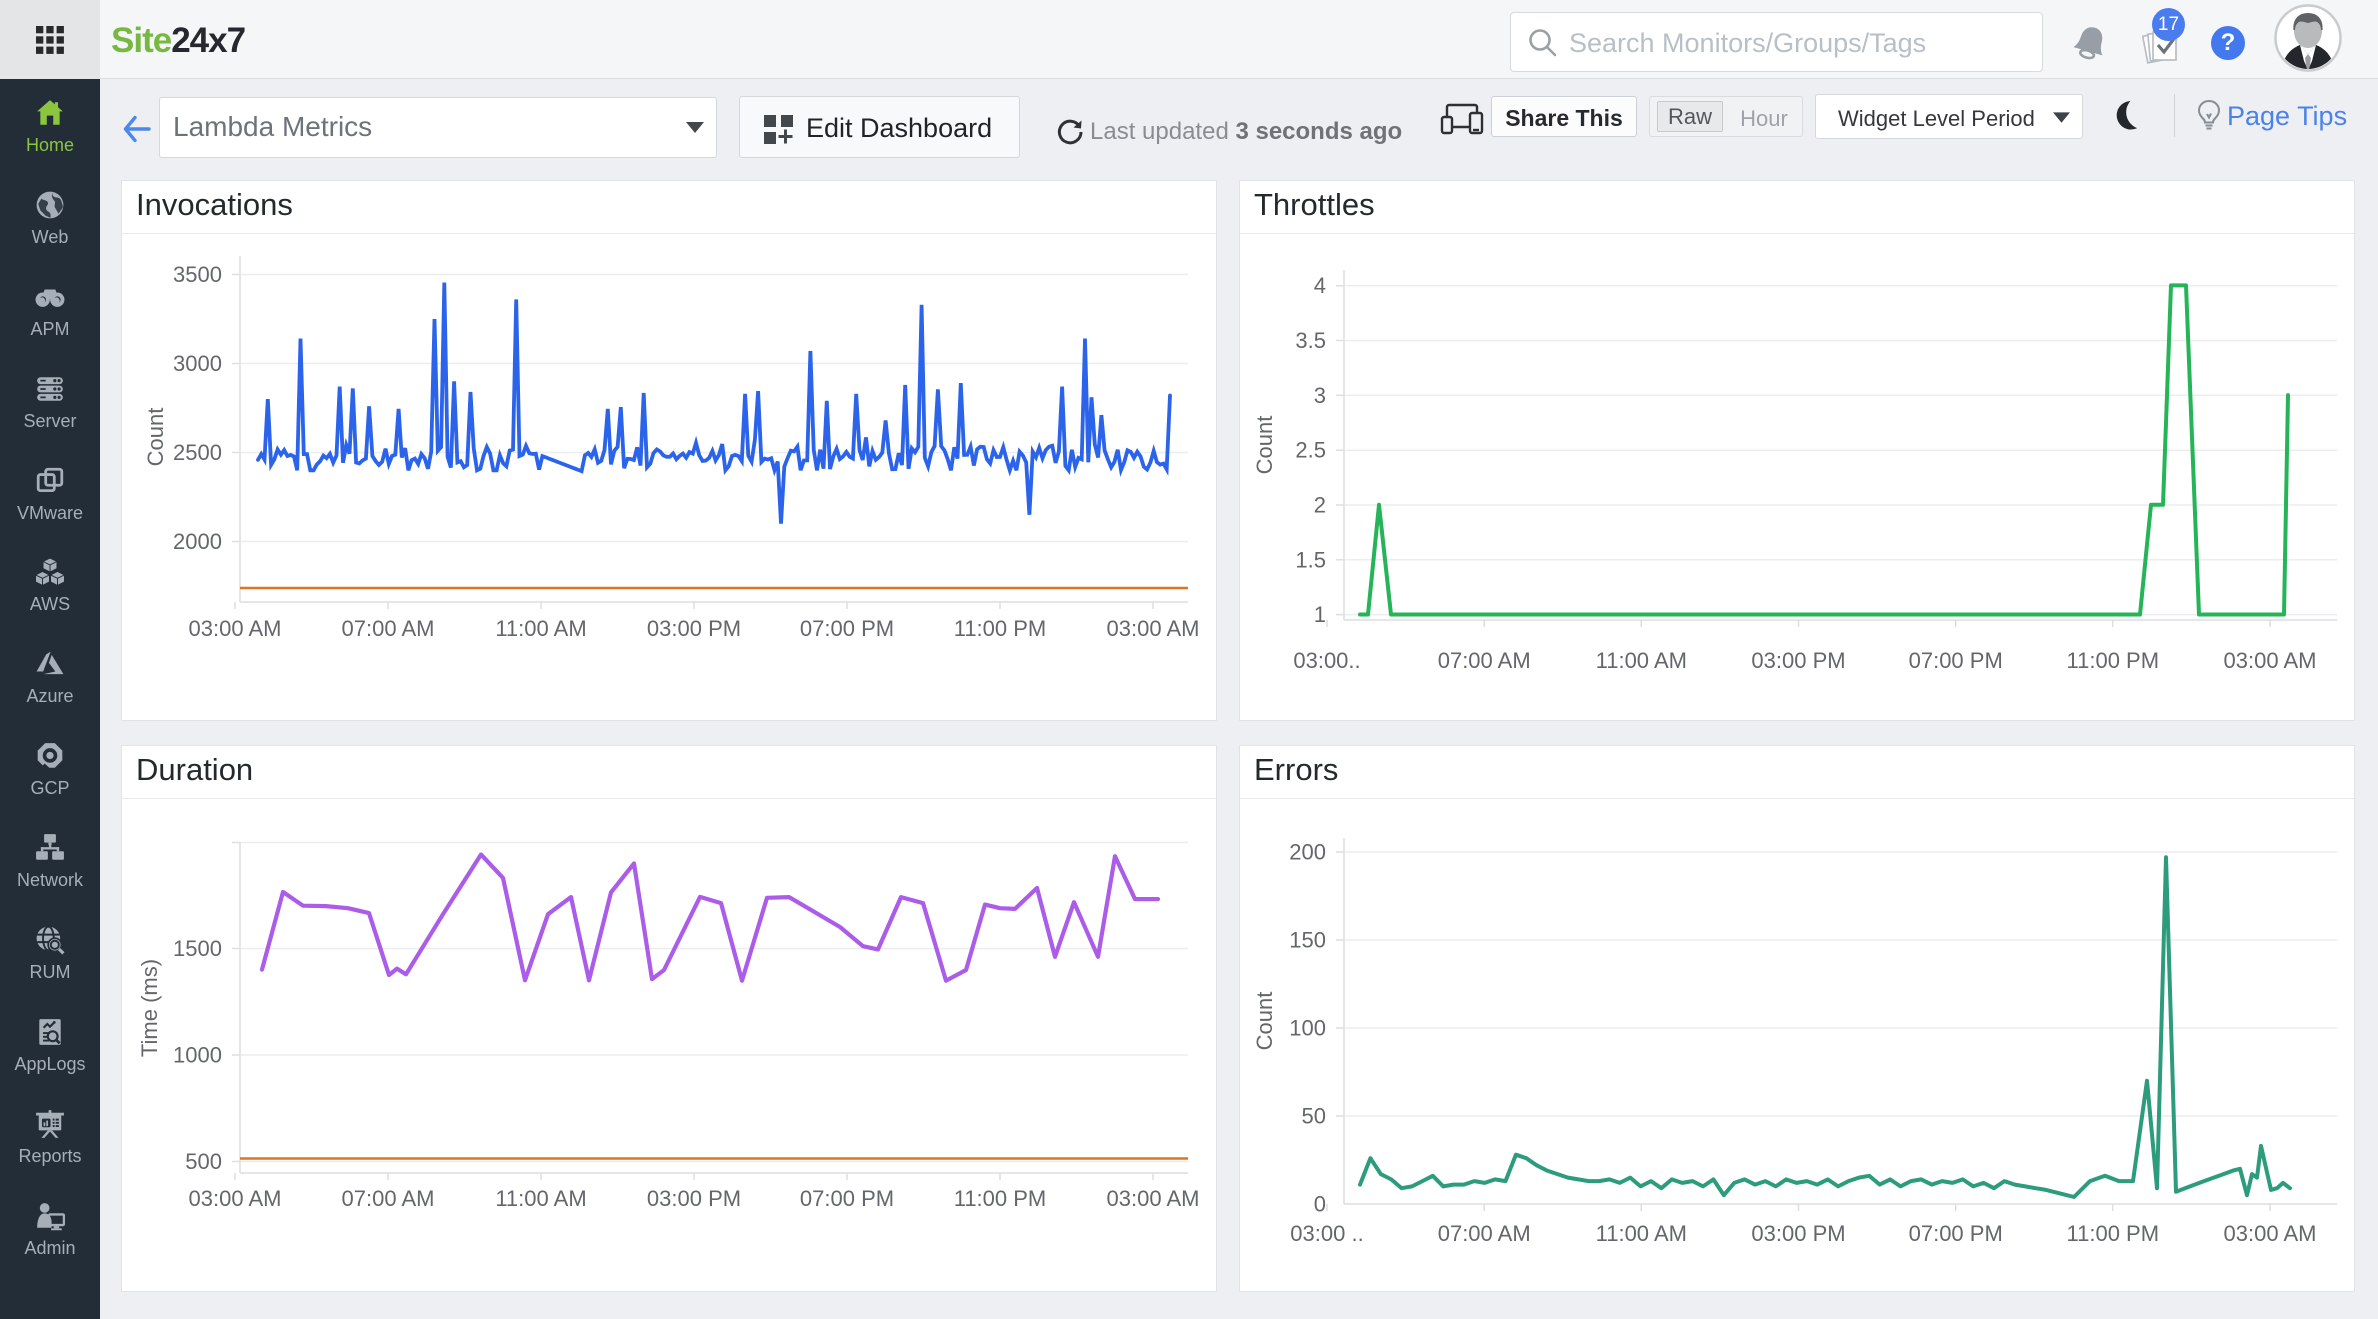 Image resolution: width=2378 pixels, height=1319 pixels. Describe the element at coordinates (203, 1161) in the screenshot. I see `svg-text: 500` at that location.